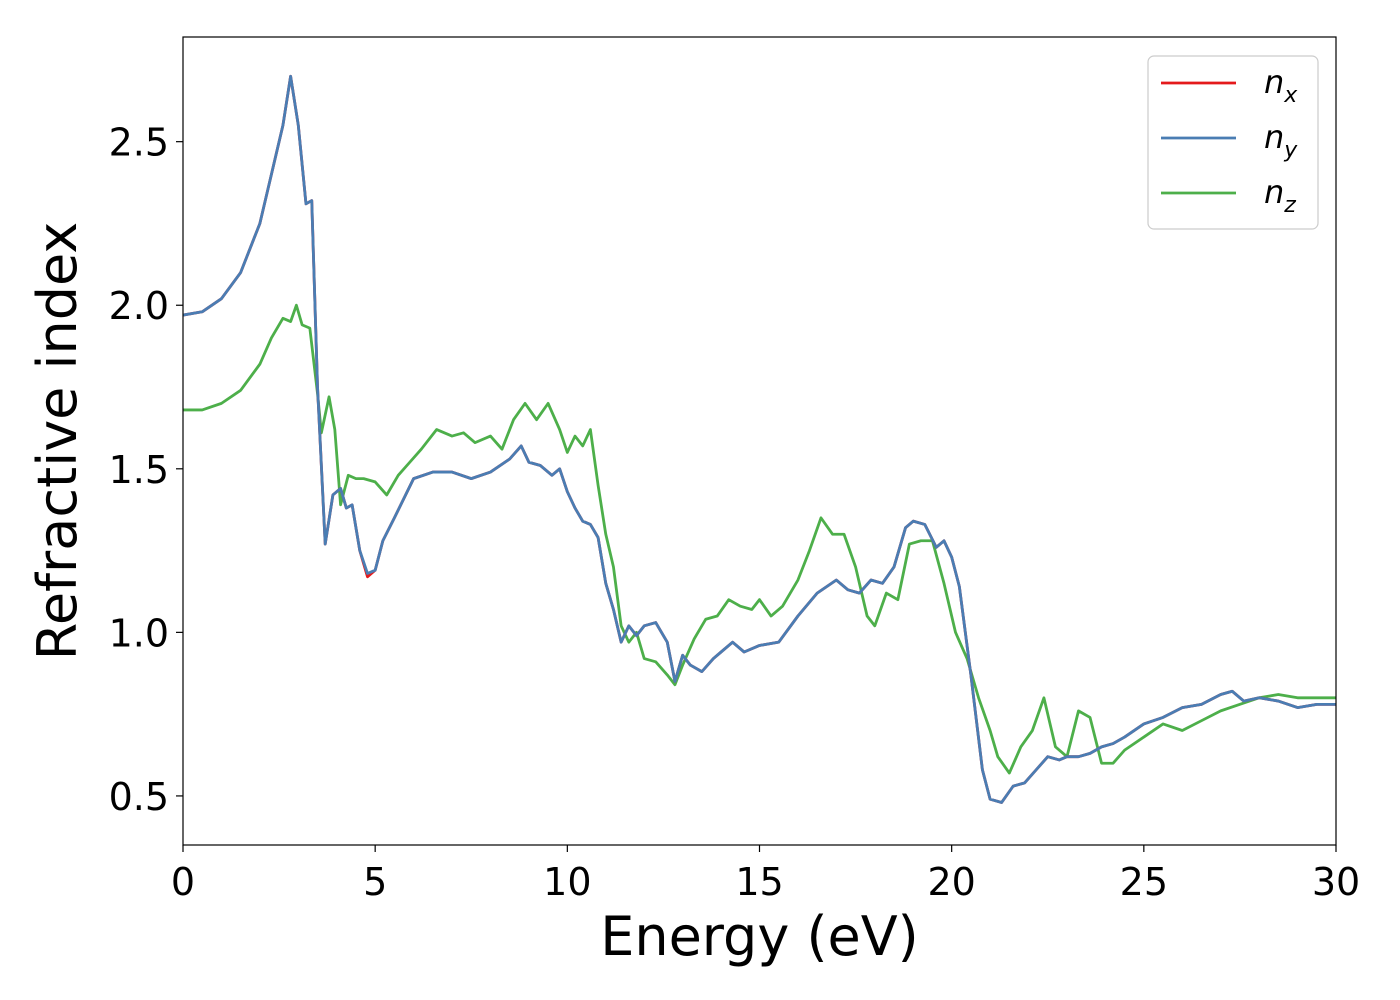 The image size is (1400, 1000). I want to click on legend-label-n-x: nx, so click(1281, 85).